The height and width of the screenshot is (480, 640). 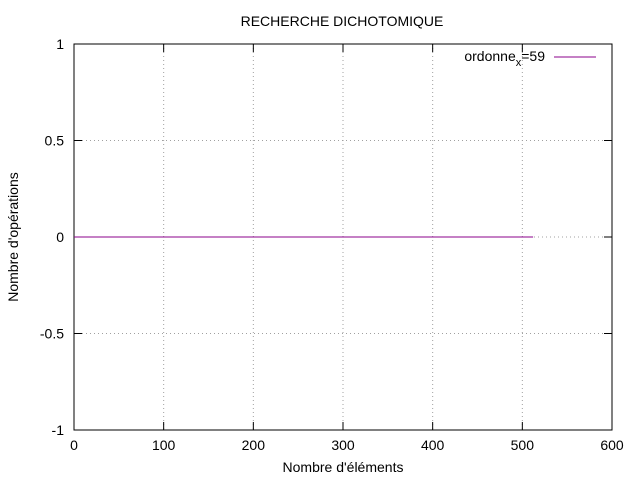 What do you see at coordinates (55, 141) in the screenshot?
I see `y-tick-label: 0.5` at bounding box center [55, 141].